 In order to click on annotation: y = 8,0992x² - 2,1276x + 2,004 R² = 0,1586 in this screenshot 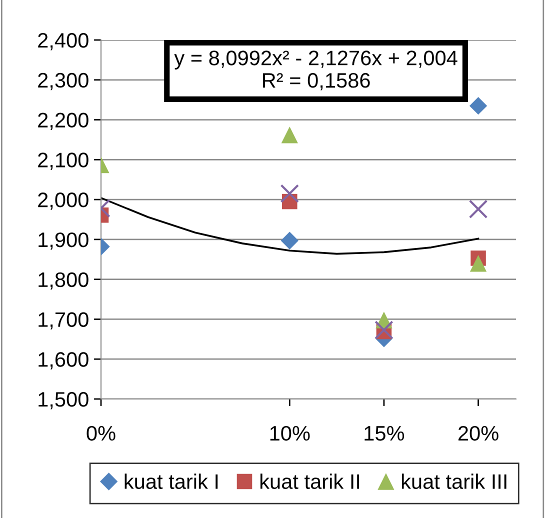, I will do `click(316, 70)`.